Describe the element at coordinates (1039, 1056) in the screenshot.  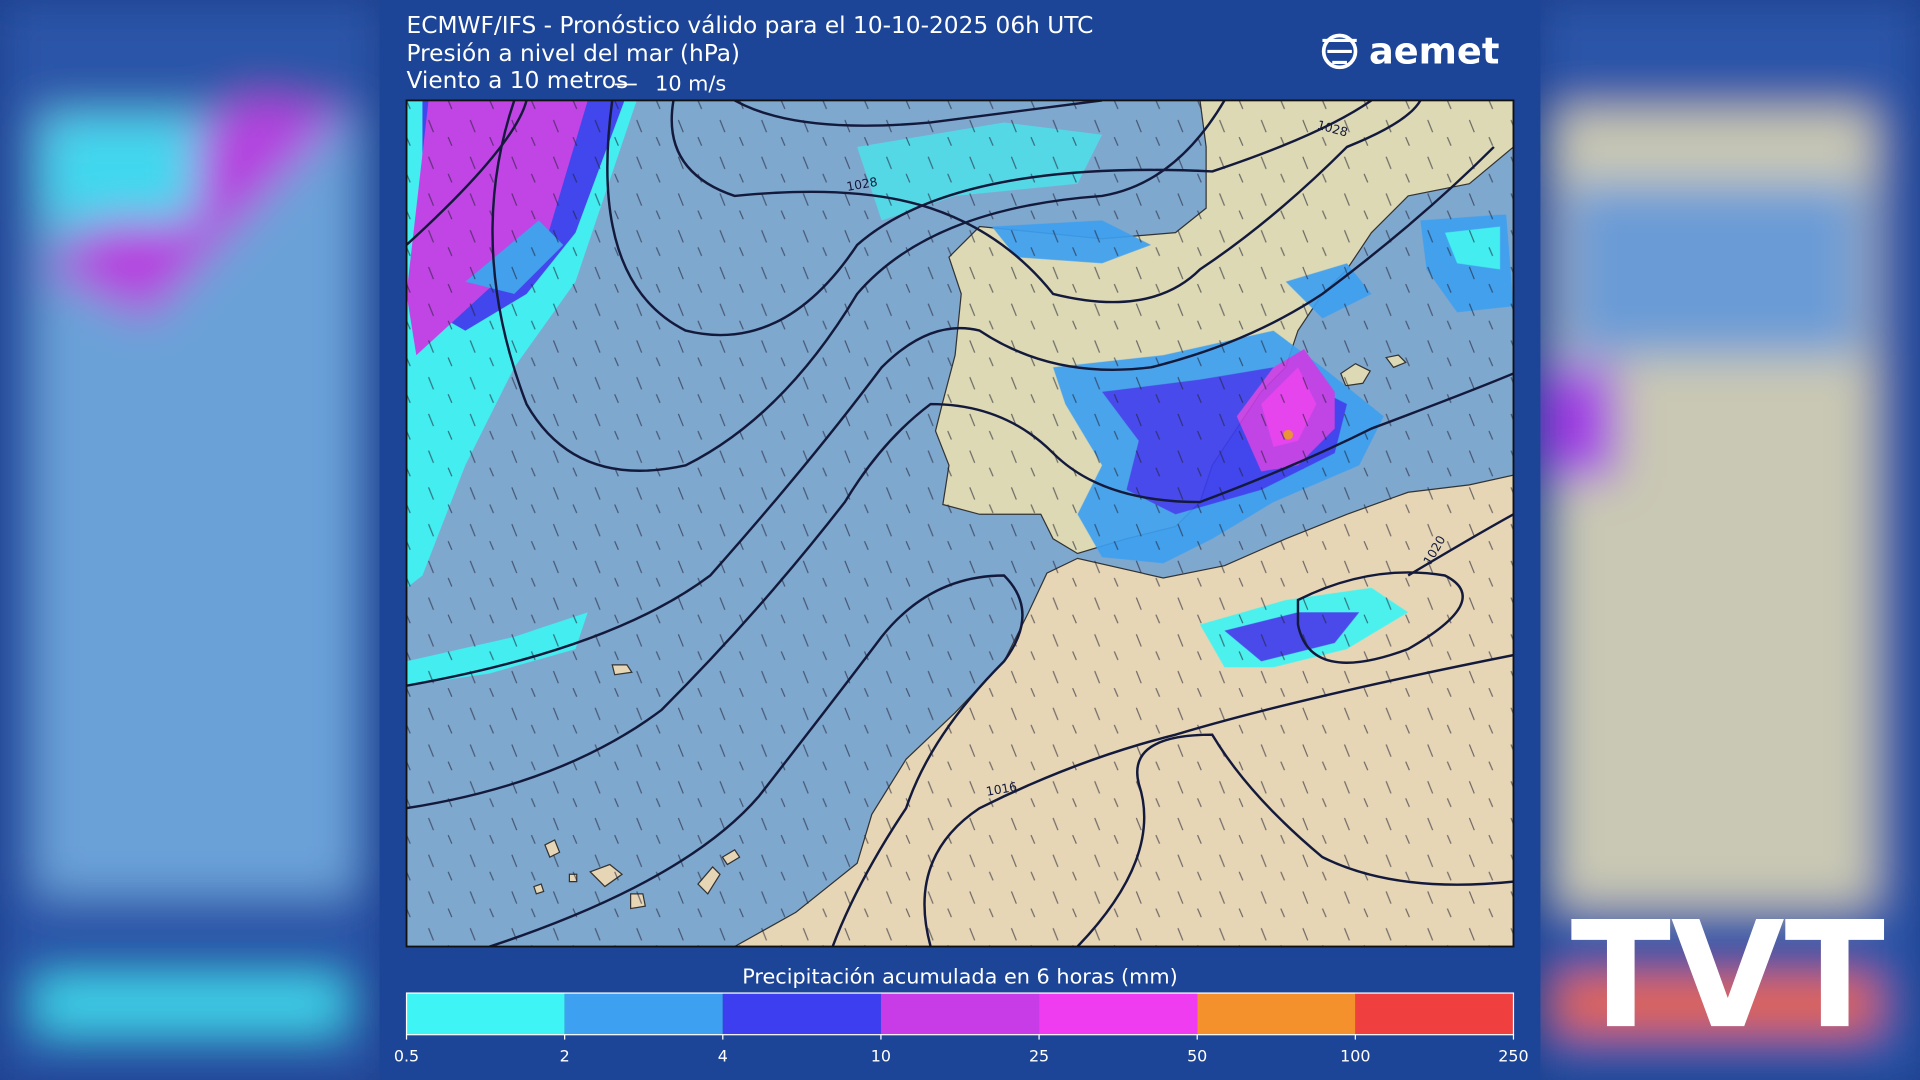
I see `colorbar-tick-label: 25` at that location.